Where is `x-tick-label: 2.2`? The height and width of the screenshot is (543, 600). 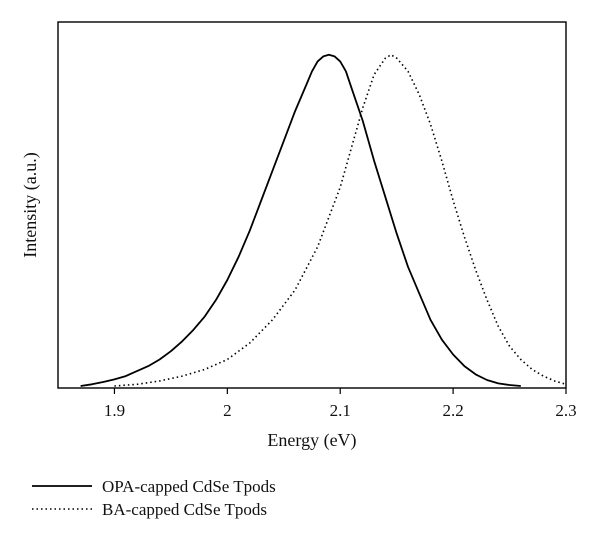 x-tick-label: 2.2 is located at coordinates (452, 410).